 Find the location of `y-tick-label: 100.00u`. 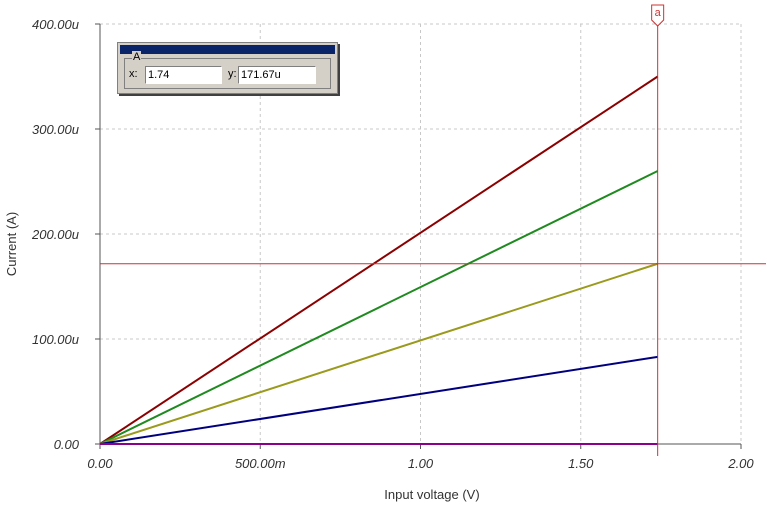

y-tick-label: 100.00u is located at coordinates (55, 339).